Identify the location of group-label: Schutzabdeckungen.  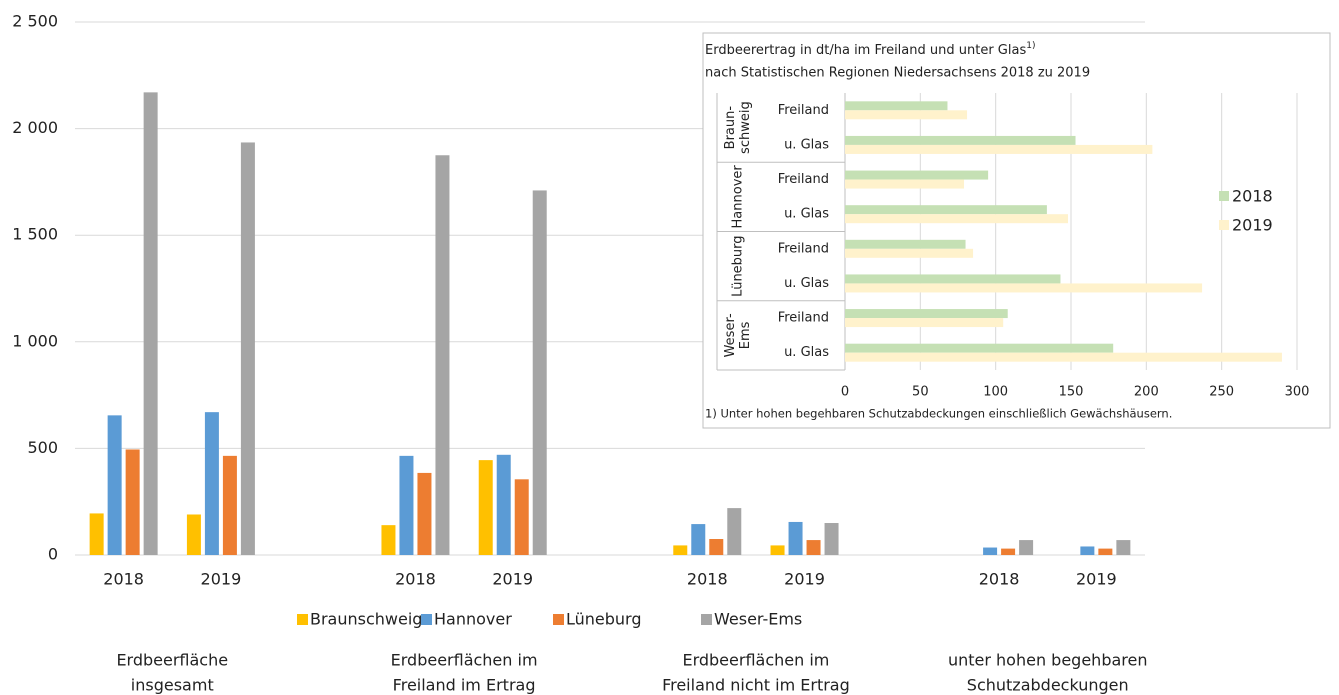
(1048, 685).